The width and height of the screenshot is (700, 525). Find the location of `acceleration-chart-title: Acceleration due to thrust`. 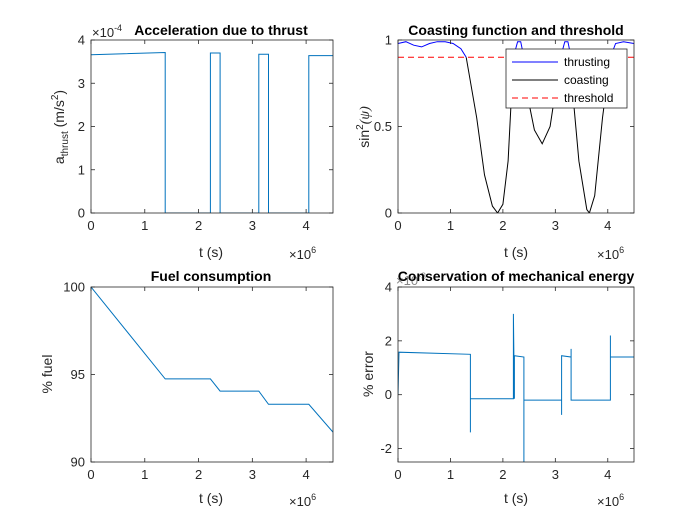

acceleration-chart-title: Acceleration due to thrust is located at coordinates (221, 30).